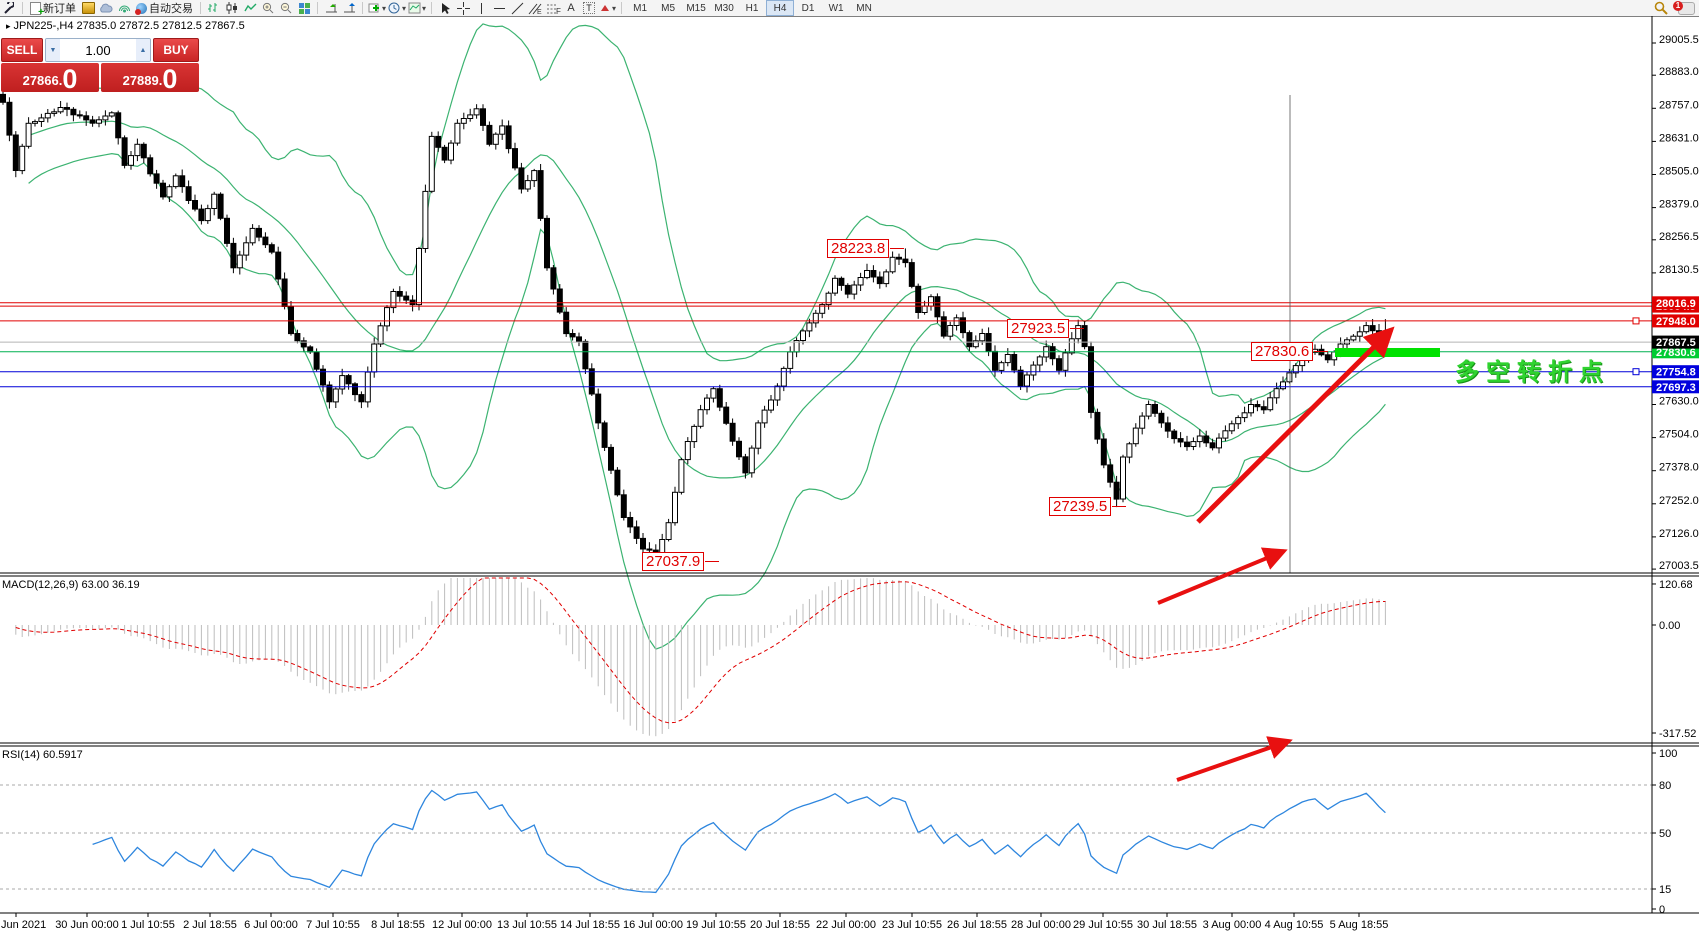 The height and width of the screenshot is (935, 1699). I want to click on arrows-tool-icon: ▾, so click(607, 8).